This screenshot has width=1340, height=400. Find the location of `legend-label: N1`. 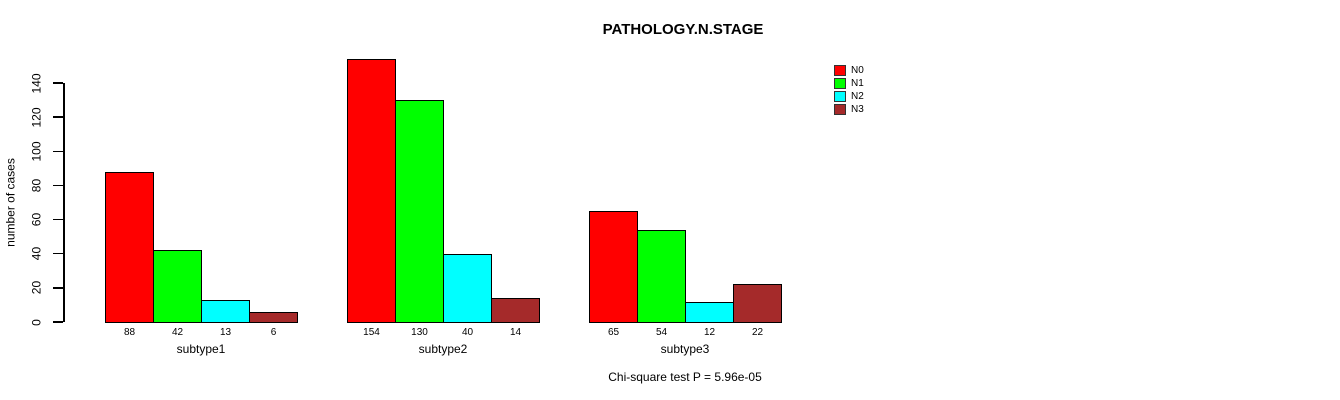

legend-label: N1 is located at coordinates (857, 83).